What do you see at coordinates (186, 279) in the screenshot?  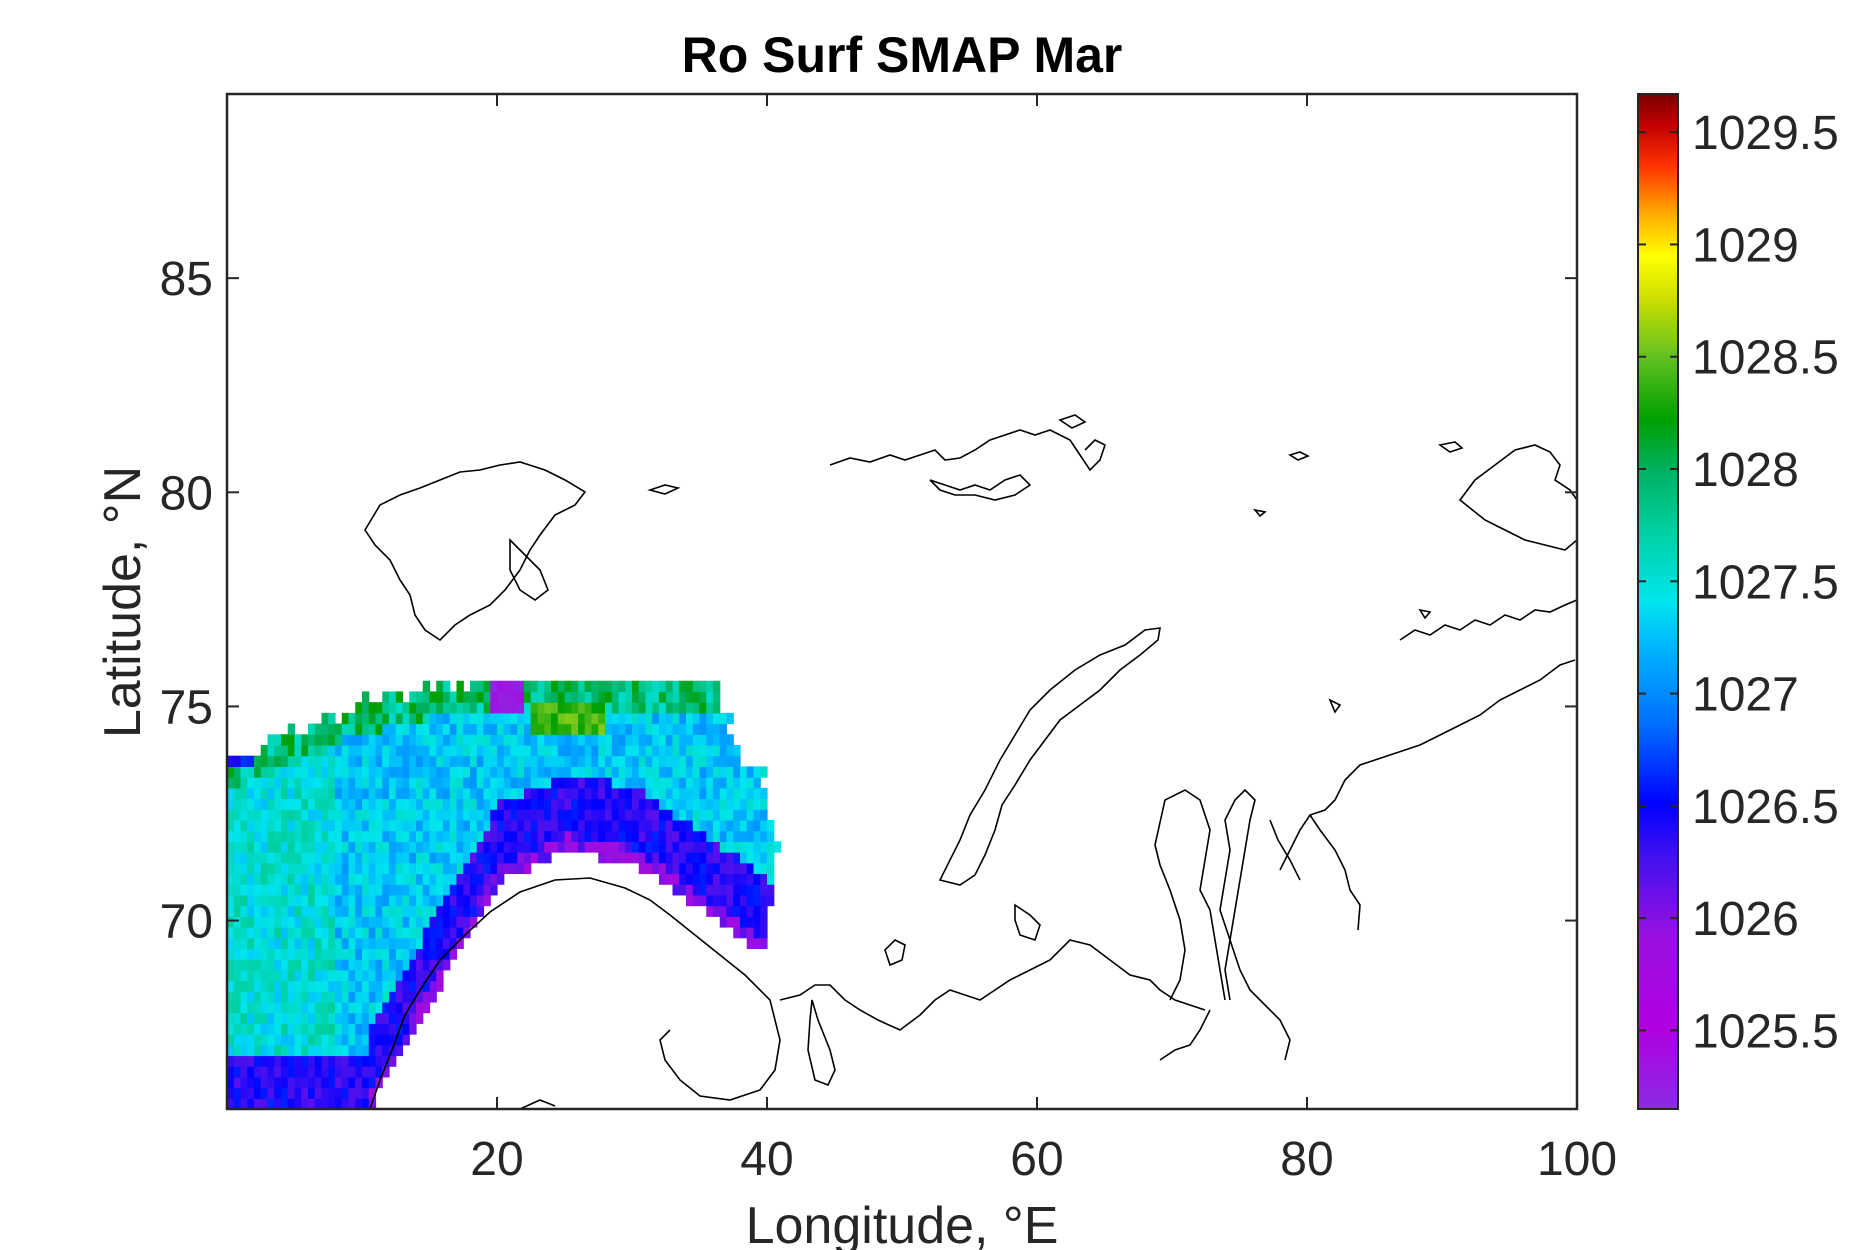 I see `y-tick-label: 85` at bounding box center [186, 279].